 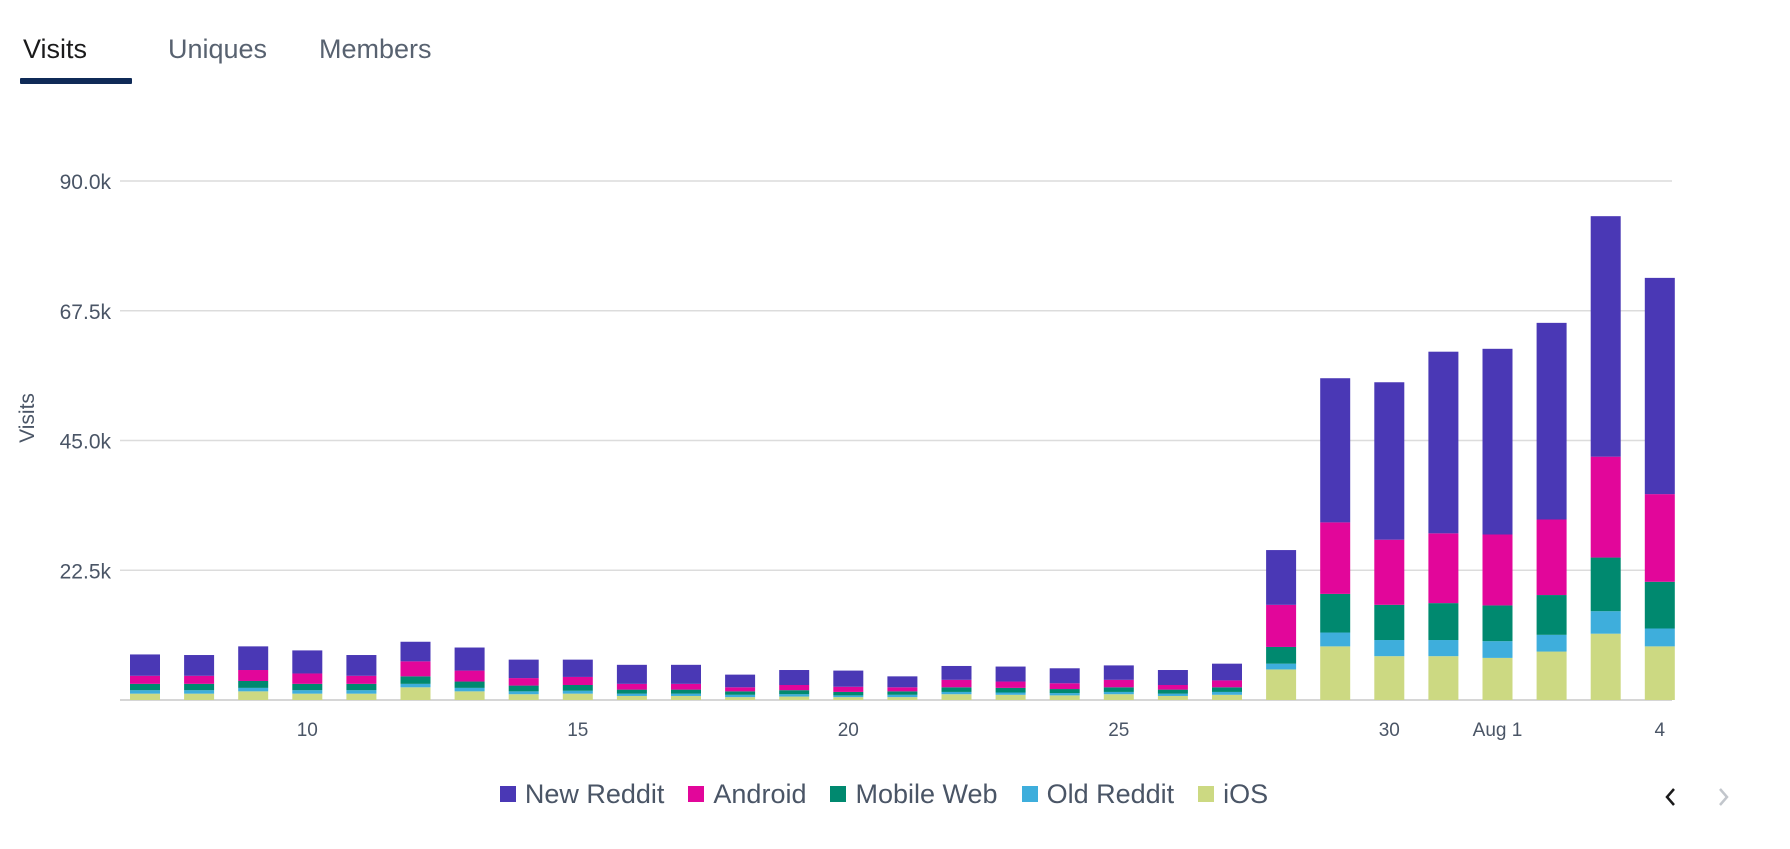 I want to click on x-tick-label: Aug 1, so click(x=1498, y=730).